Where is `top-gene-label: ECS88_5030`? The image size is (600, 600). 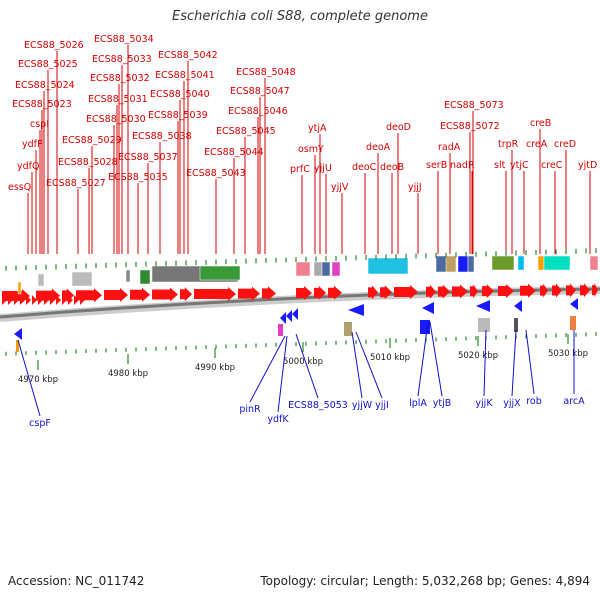 top-gene-label: ECS88_5030 is located at coordinates (116, 119).